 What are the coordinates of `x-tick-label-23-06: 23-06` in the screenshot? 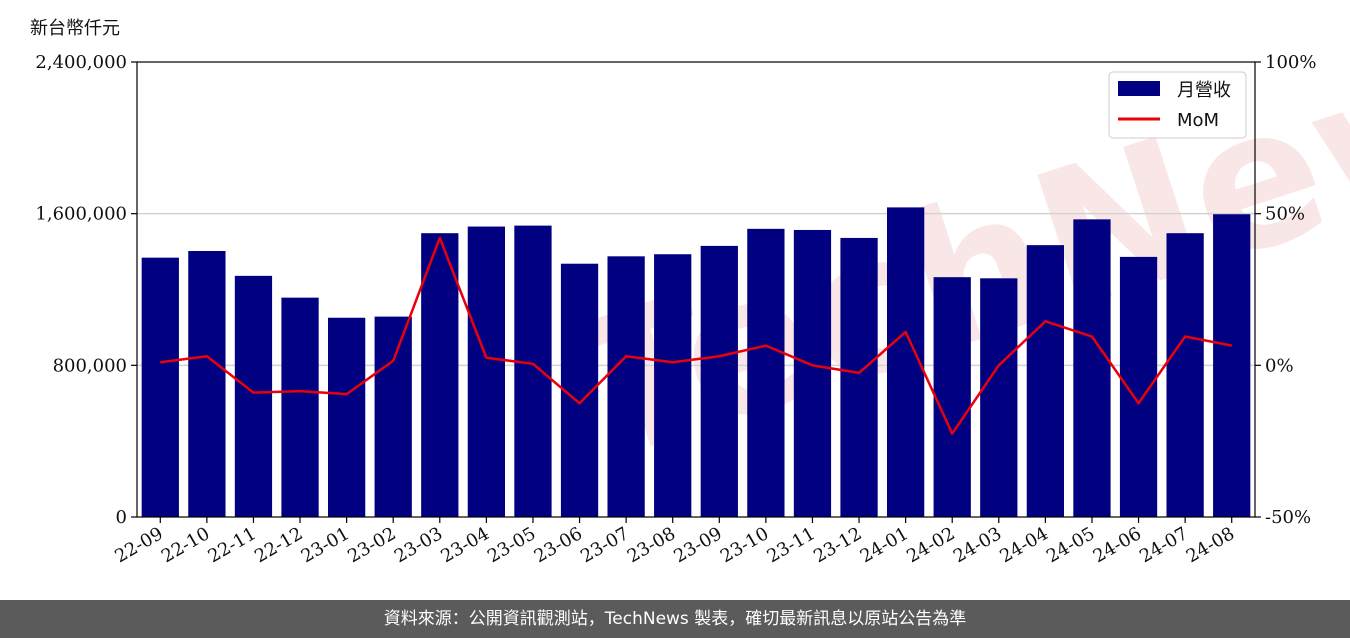 It's located at (558, 545).